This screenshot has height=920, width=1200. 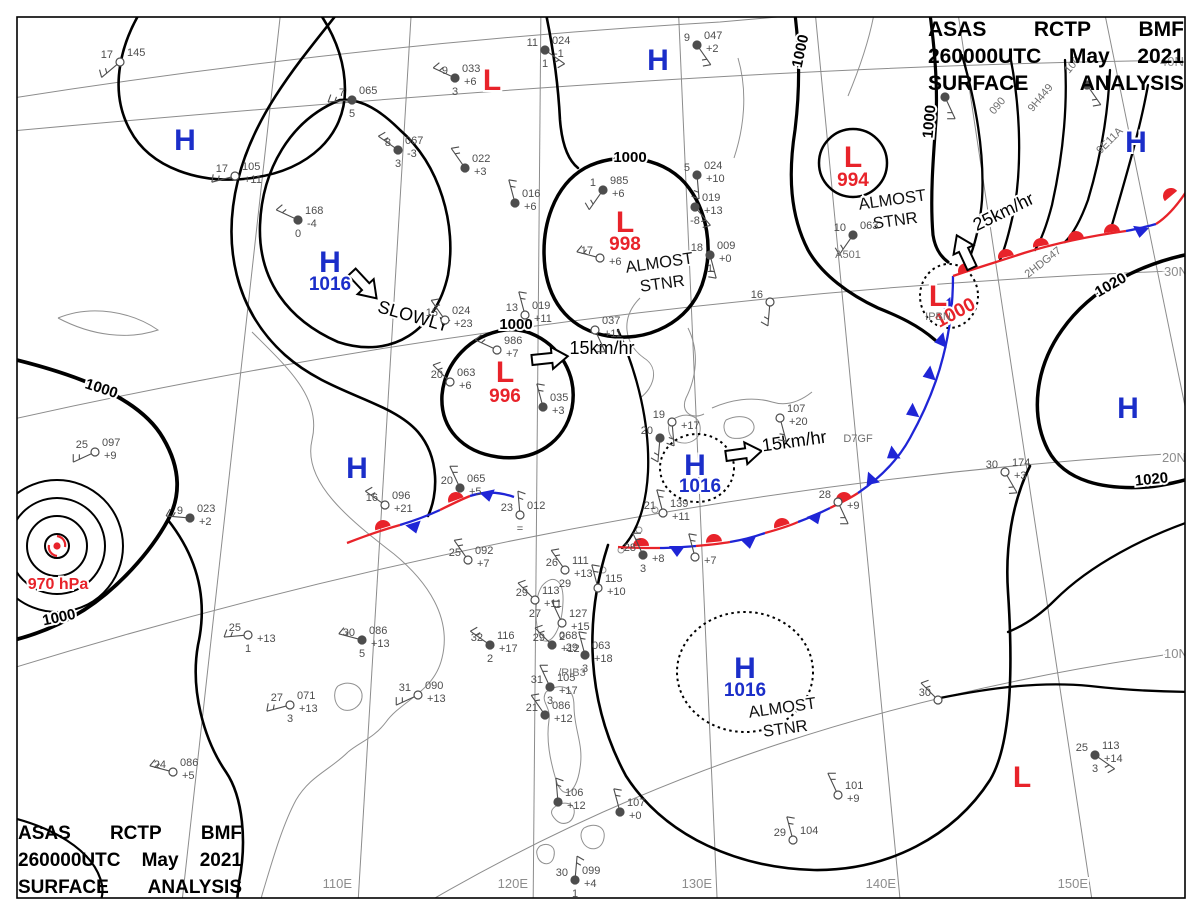 I want to click on station-plot: 17 145, so click(x=122, y=62).